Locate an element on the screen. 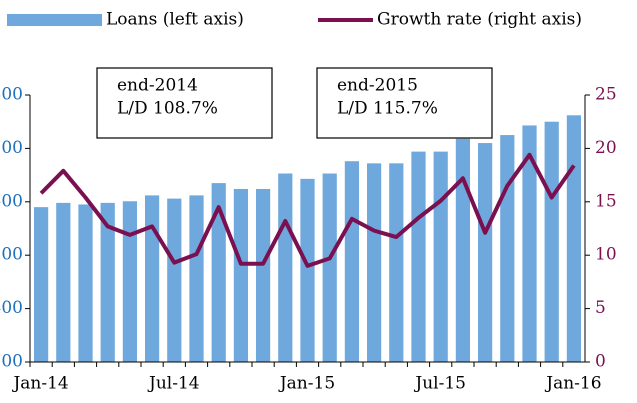 This screenshot has width=637, height=403. y2-tick-label: 0 is located at coordinates (600, 362).